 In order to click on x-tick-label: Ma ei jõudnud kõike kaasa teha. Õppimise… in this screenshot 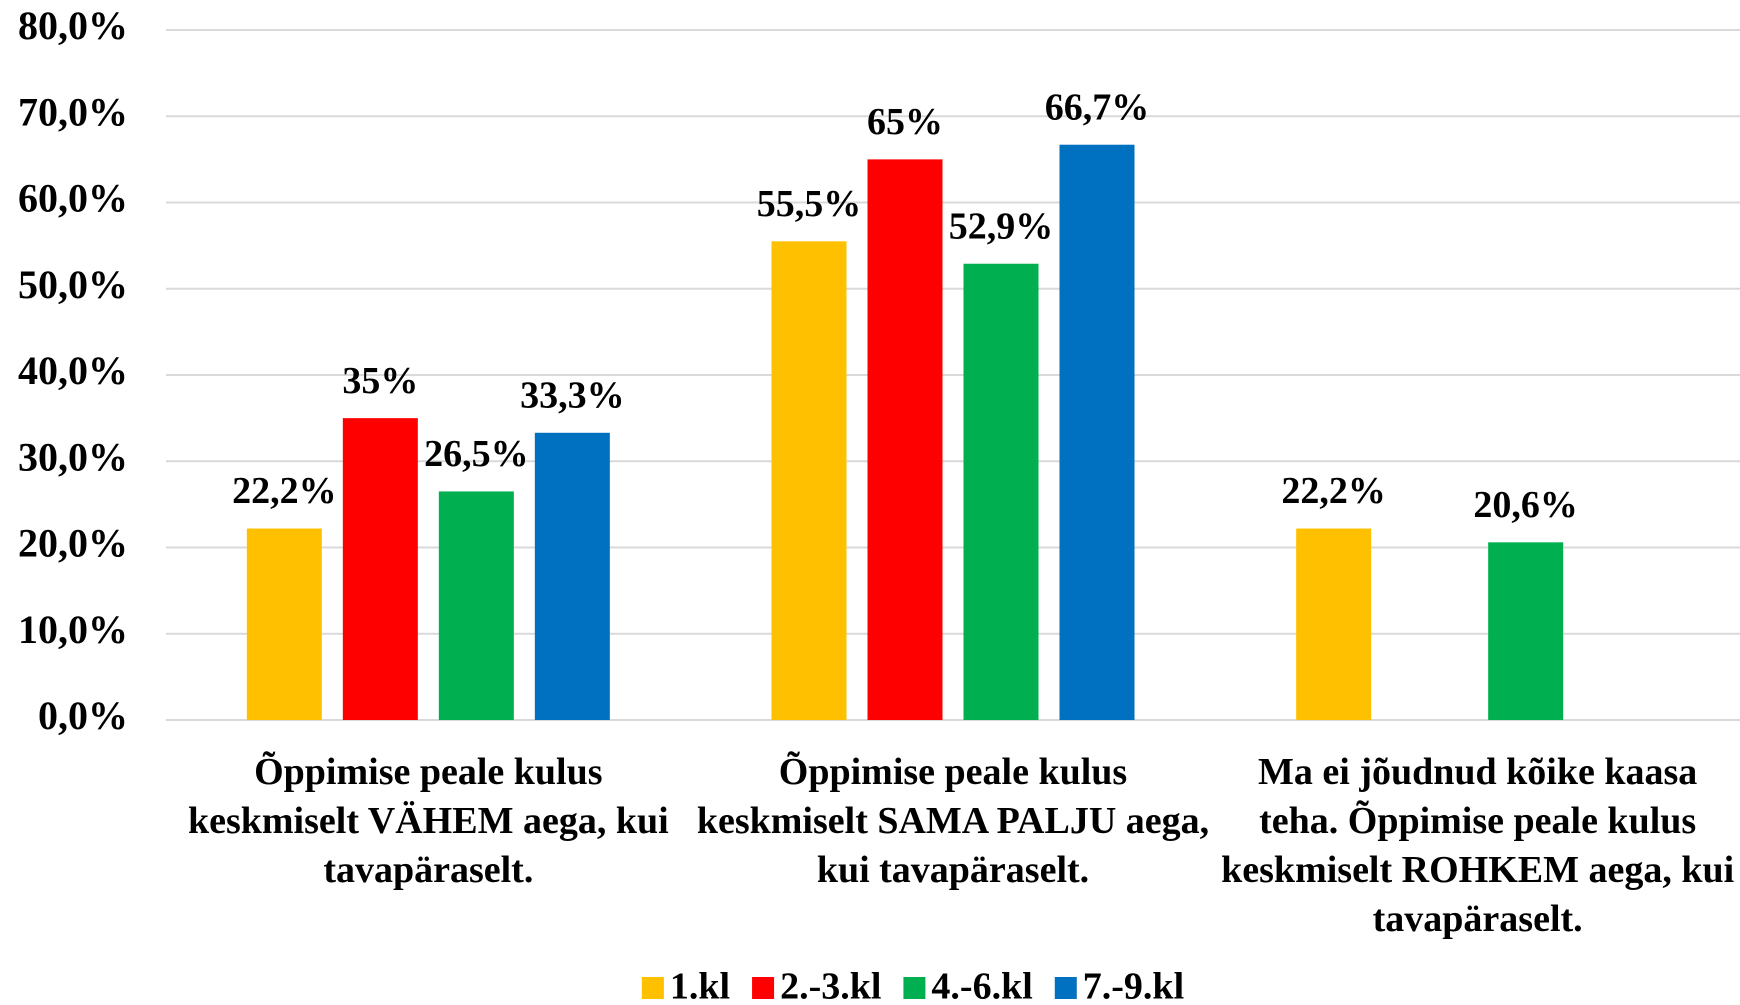, I will do `click(1478, 845)`.